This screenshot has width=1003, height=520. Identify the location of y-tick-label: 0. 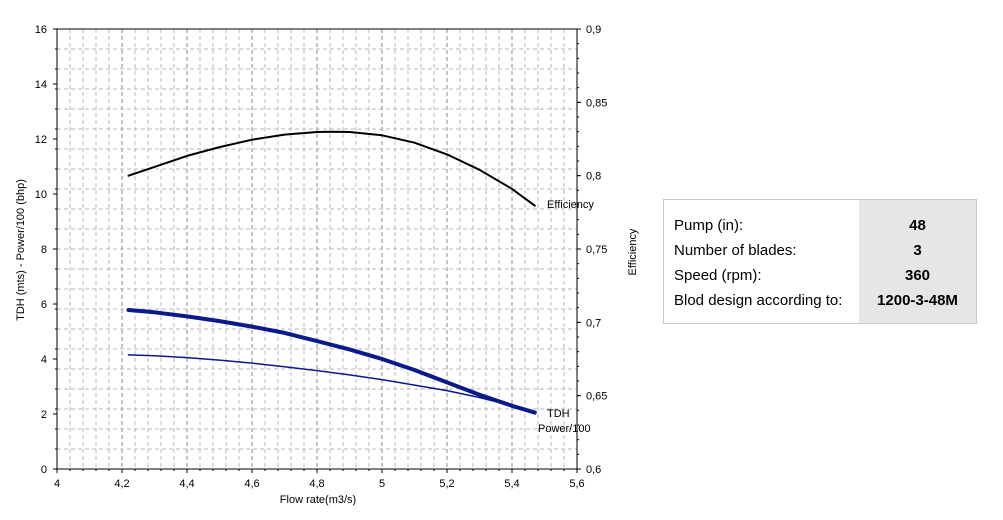
(44, 470).